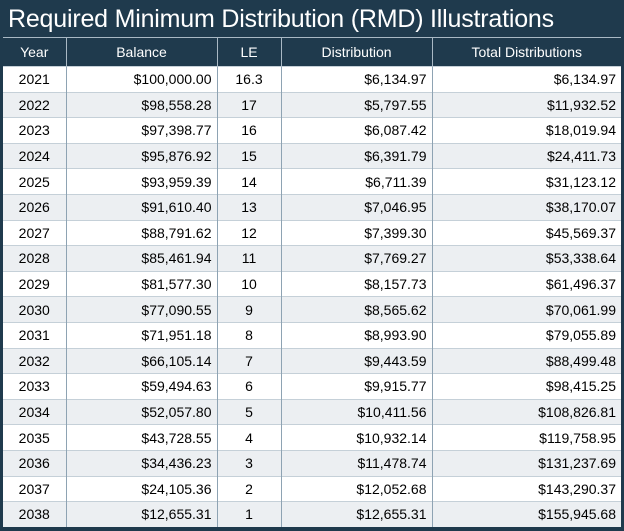 This screenshot has height=531, width=624. What do you see at coordinates (357, 52) in the screenshot?
I see `column-header-distribution: Distribution` at bounding box center [357, 52].